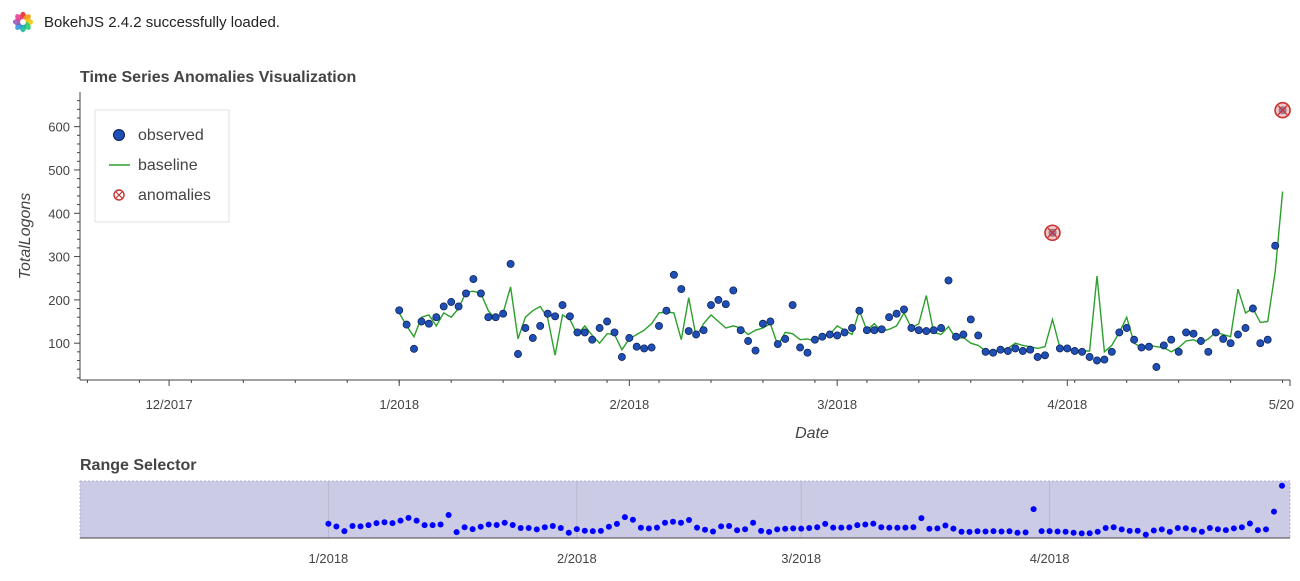 The image size is (1300, 581). Describe the element at coordinates (162, 166) in the screenshot. I see `legend: observed baseline anomalies` at that location.